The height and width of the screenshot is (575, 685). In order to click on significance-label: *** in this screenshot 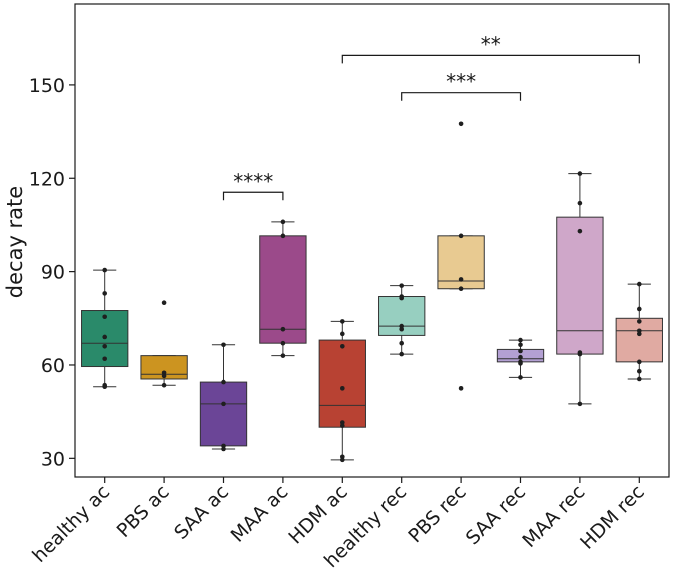, I will do `click(461, 82)`.